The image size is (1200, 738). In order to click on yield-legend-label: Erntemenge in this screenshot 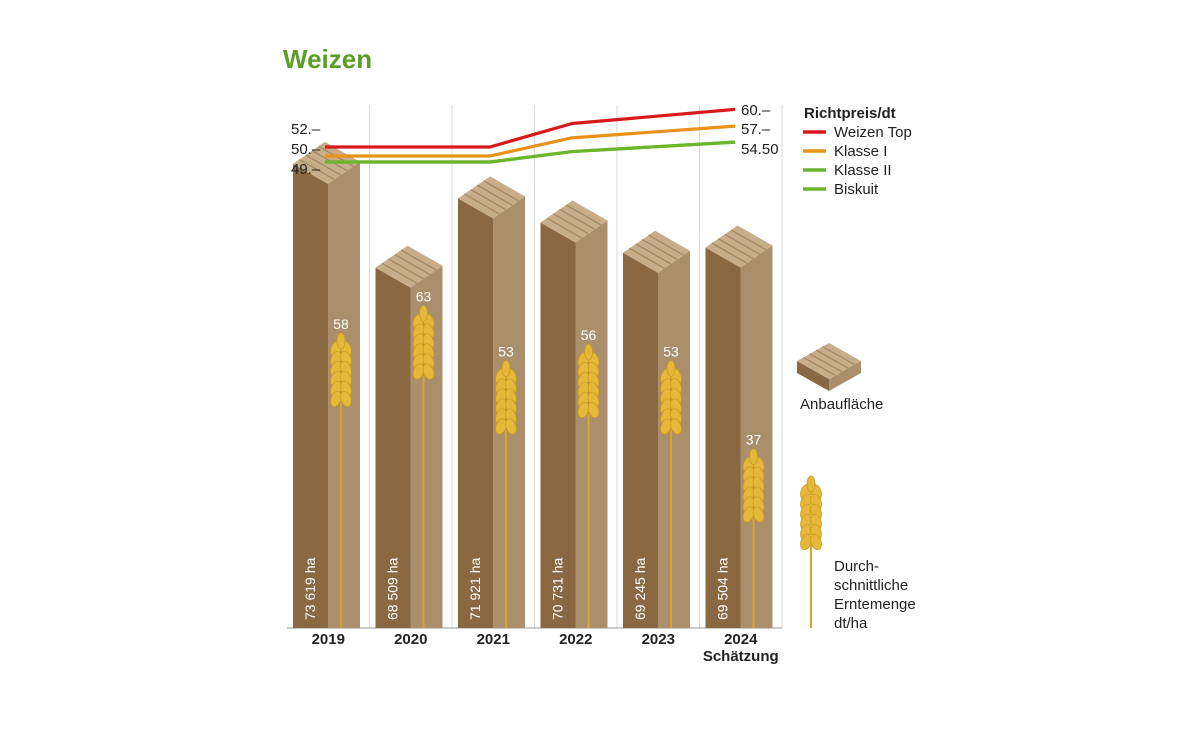, I will do `click(875, 604)`.